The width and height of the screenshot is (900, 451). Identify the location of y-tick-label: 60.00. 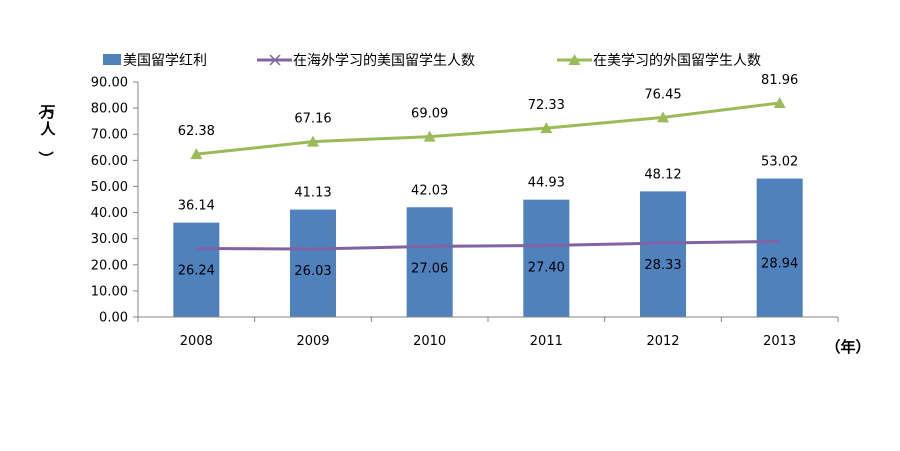
(109, 161).